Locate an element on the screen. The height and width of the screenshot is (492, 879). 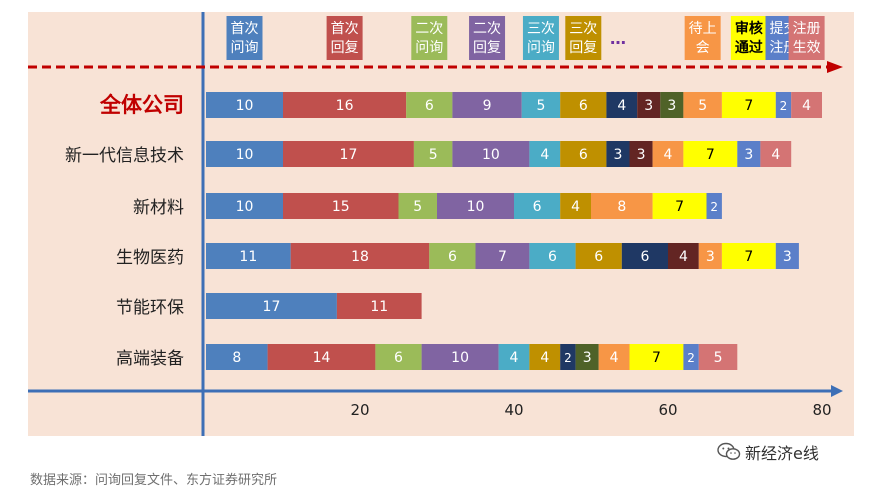
bar-value-label: 15 is located at coordinates (341, 207).